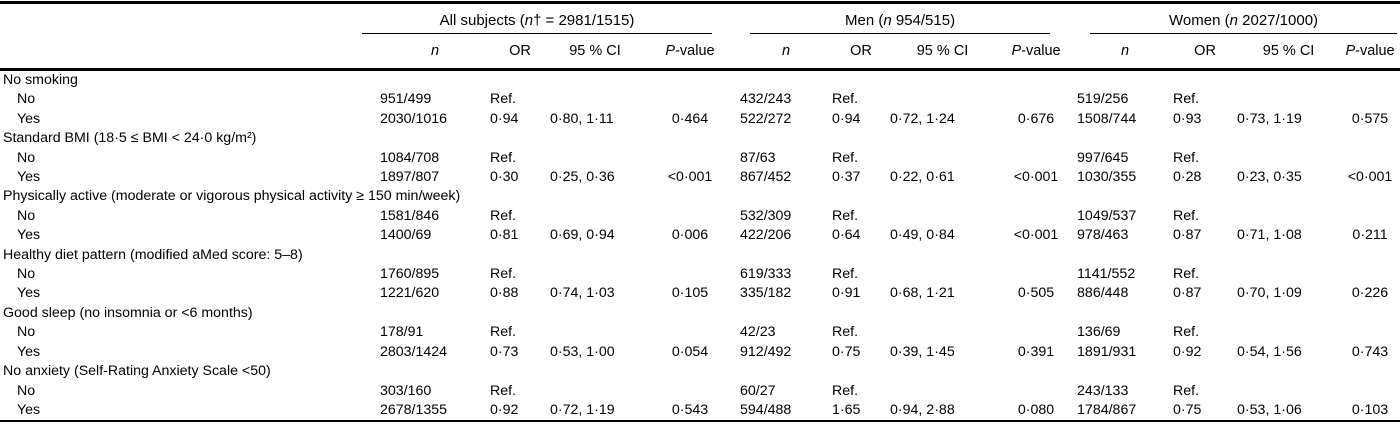 The image size is (1400, 429). I want to click on group-header-underline: Men (n 954/515), so click(900, 23).